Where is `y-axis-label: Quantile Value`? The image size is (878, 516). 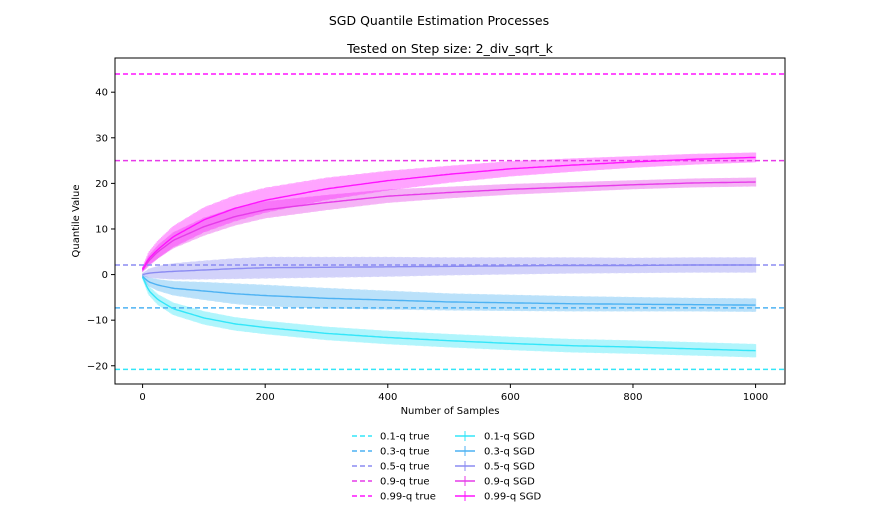
y-axis-label: Quantile Value is located at coordinates (76, 221).